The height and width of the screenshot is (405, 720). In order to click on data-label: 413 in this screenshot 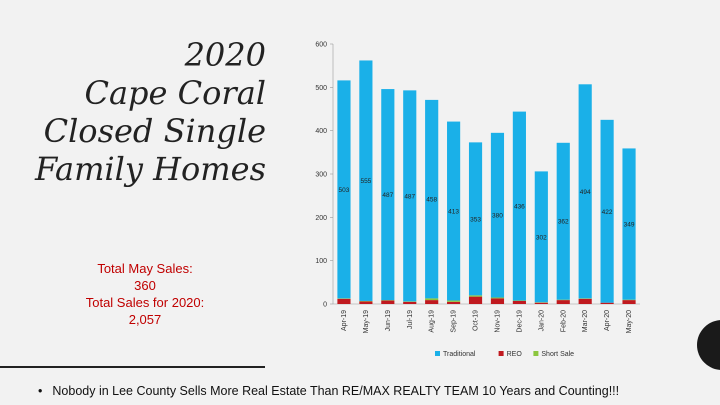, I will do `click(453, 212)`.